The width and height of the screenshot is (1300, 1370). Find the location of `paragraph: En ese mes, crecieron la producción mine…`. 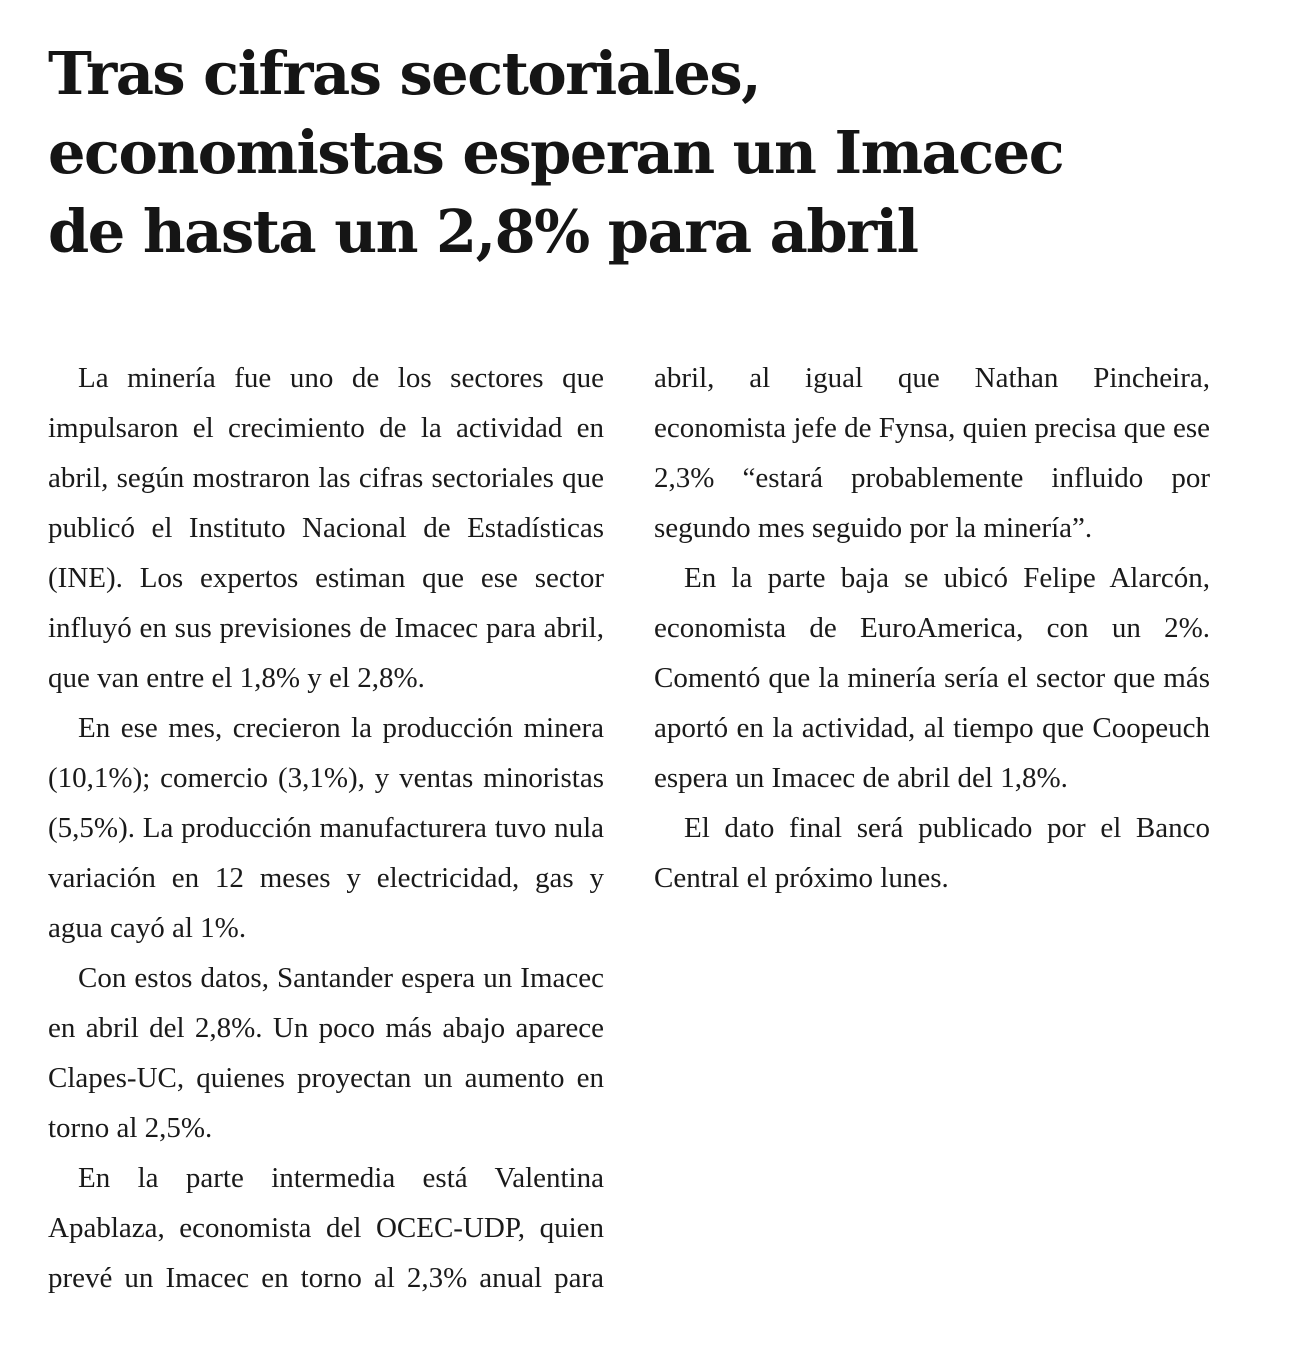

paragraph: En ese mes, crecieron la producción mine… is located at coordinates (326, 828).